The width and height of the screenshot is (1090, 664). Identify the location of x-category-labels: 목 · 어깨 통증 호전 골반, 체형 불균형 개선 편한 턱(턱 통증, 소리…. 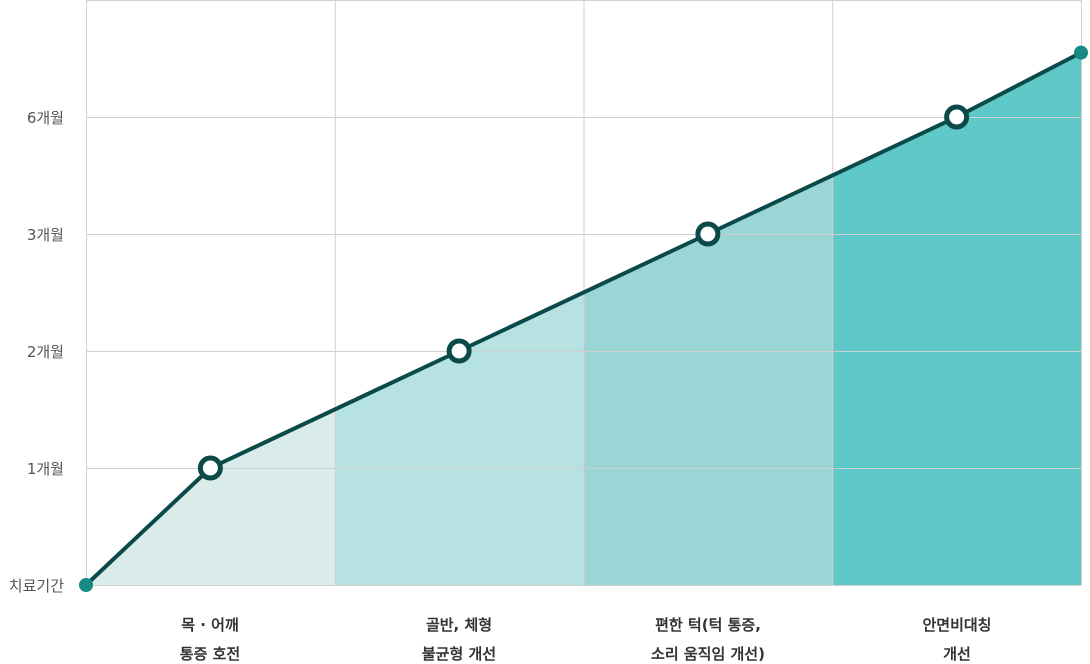
(586, 639).